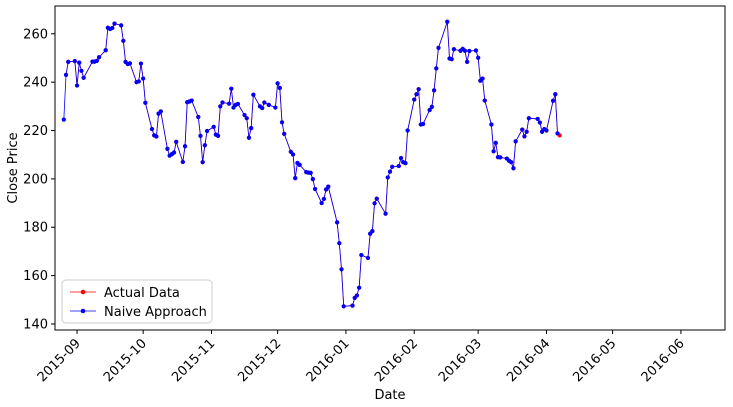 The width and height of the screenshot is (733, 407). What do you see at coordinates (35, 131) in the screenshot?
I see `y-tick-label: 220` at bounding box center [35, 131].